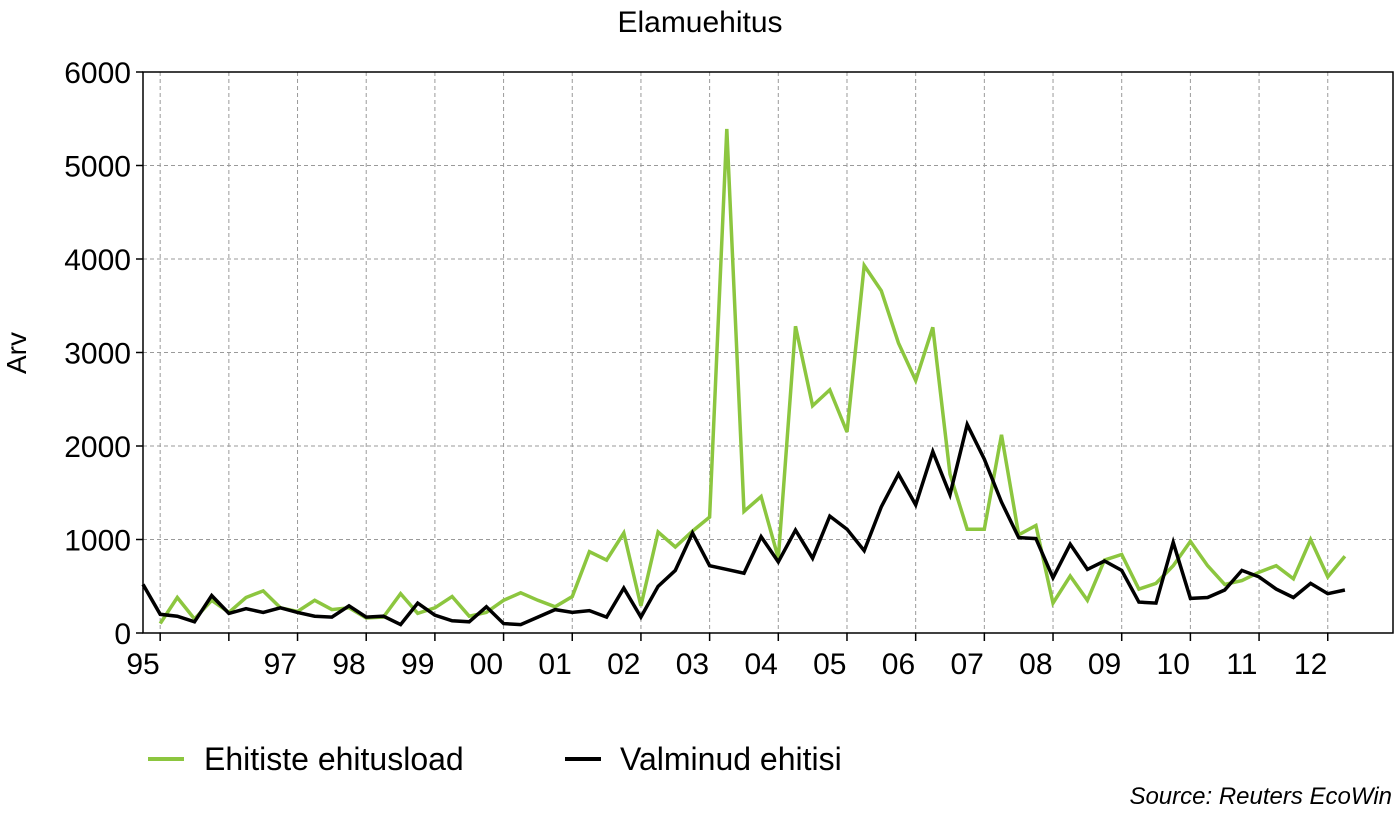  What do you see at coordinates (417, 664) in the screenshot?
I see `x-tick-label: 99` at bounding box center [417, 664].